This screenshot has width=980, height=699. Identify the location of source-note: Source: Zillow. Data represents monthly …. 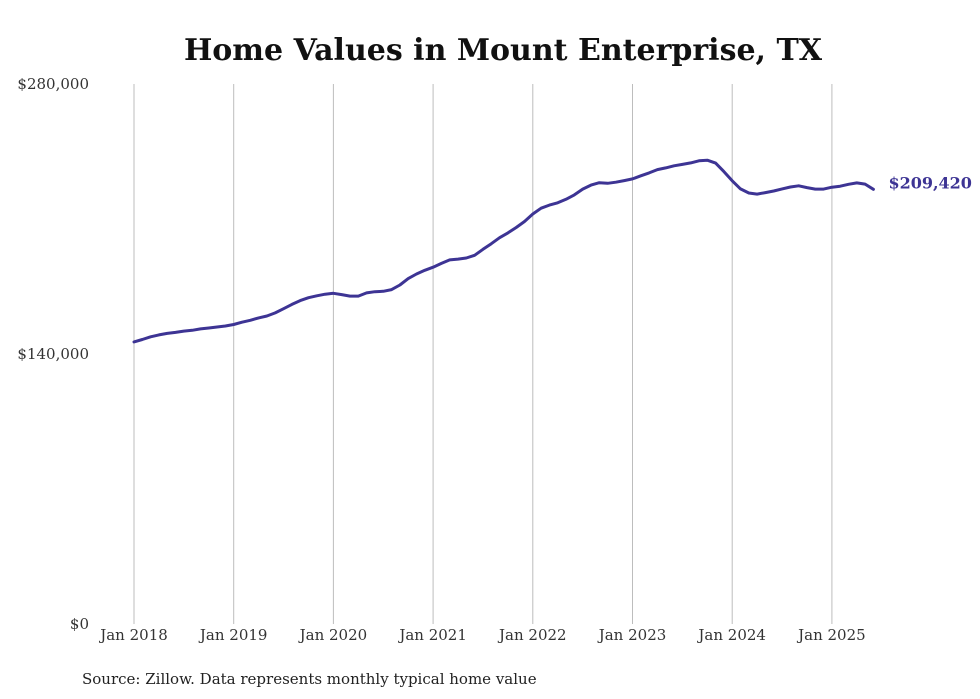
(309, 679).